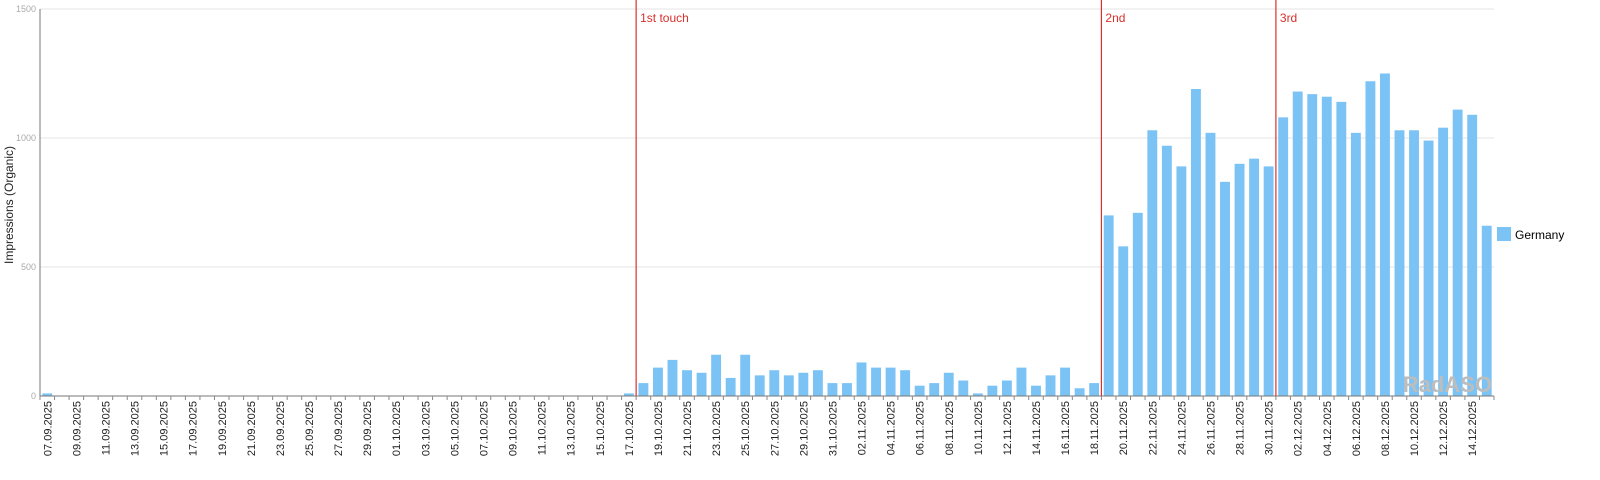  What do you see at coordinates (455, 428) in the screenshot?
I see `x-tick-label: 05.10.2025` at bounding box center [455, 428].